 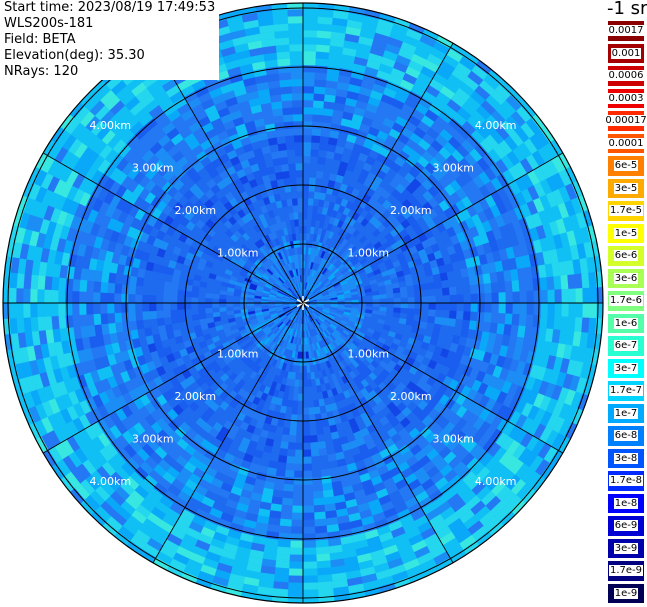 I want to click on colorbar-level-label: 1e-9, so click(x=626, y=593).